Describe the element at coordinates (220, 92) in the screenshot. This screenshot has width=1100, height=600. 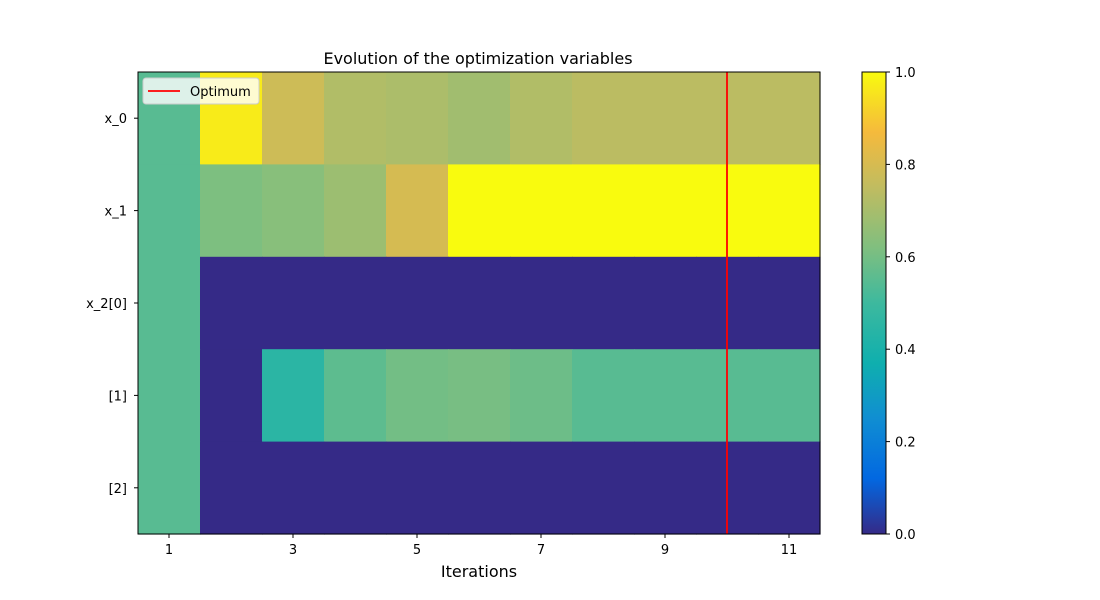
I see `legend-optimum-label: Optimum` at that location.